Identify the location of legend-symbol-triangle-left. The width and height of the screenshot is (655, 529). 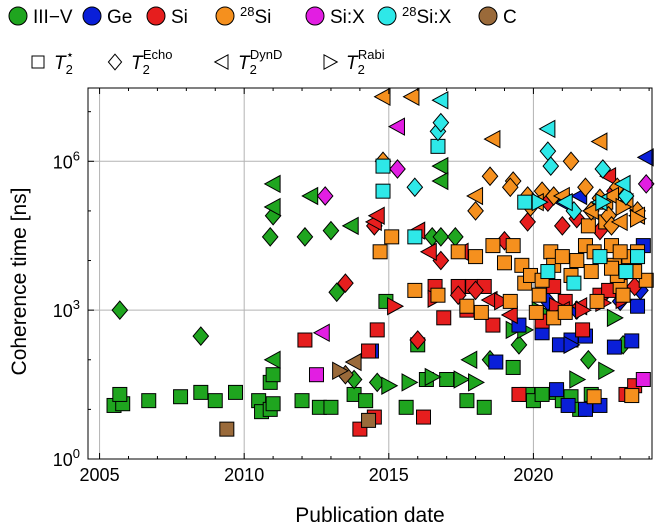
(221, 62).